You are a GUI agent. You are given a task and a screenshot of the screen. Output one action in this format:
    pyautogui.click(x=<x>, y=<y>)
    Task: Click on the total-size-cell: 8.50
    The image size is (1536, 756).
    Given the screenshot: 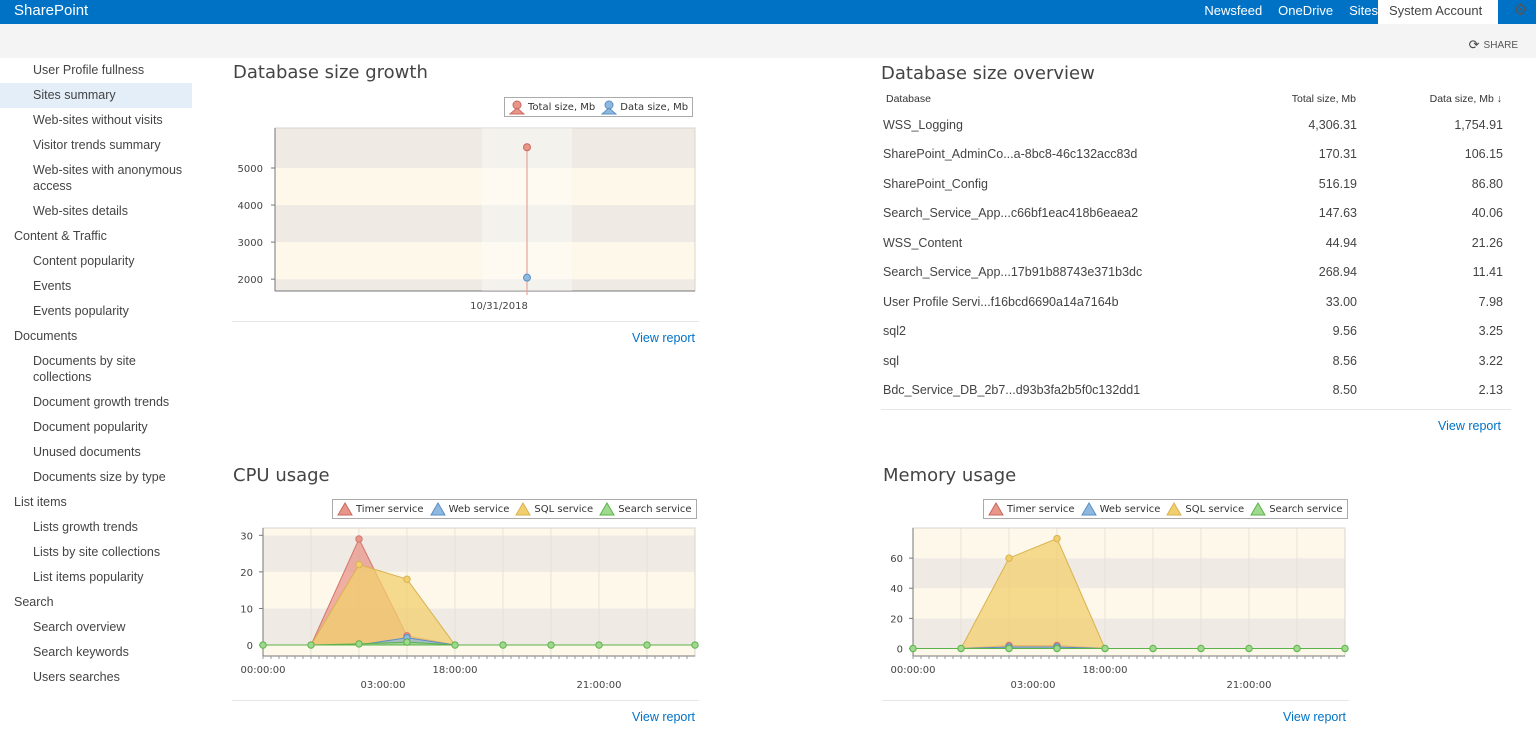 What is the action you would take?
    pyautogui.click(x=1344, y=390)
    